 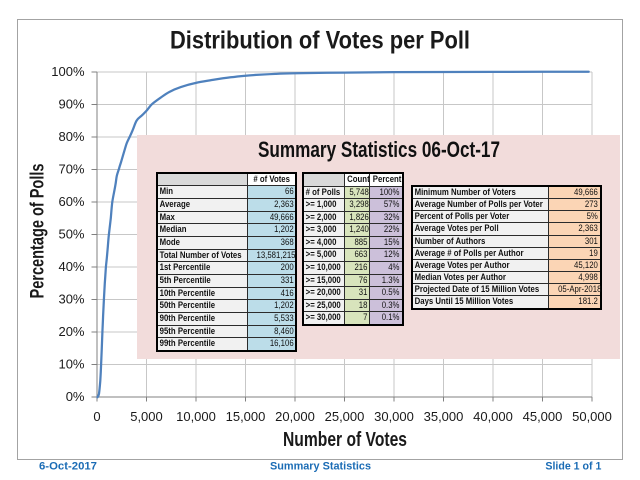 I want to click on svg-text: 10,000, so click(x=196, y=416).